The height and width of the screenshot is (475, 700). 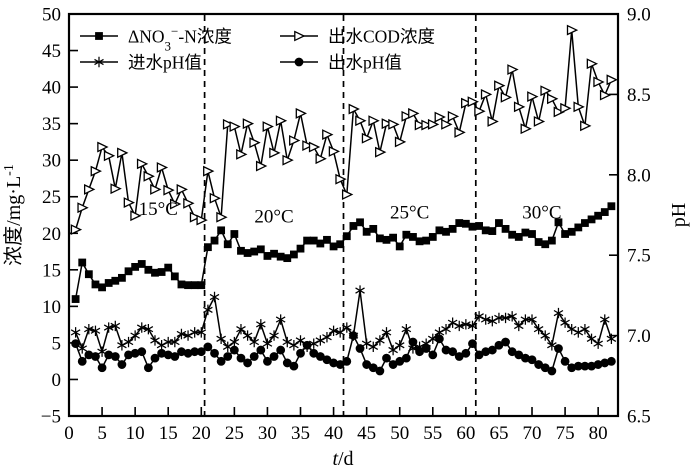 I want to click on series-path, so click(x=343, y=321).